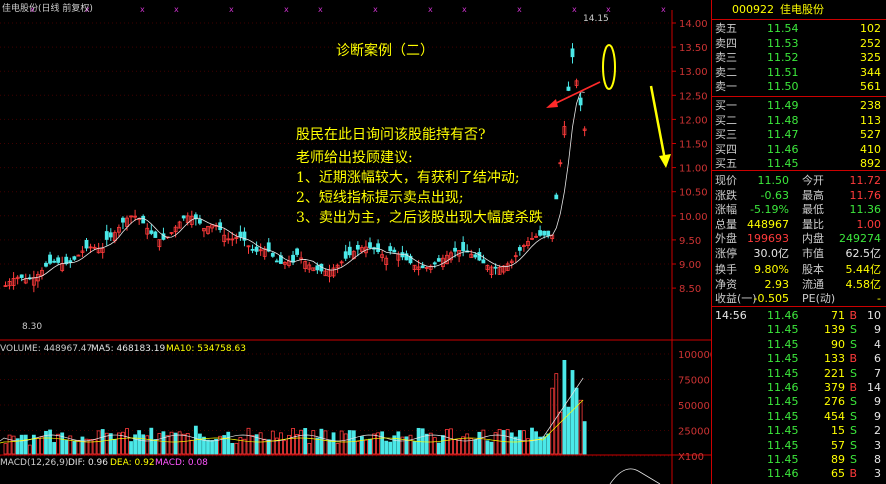  What do you see at coordinates (874, 387) in the screenshot?
I see `tick-count: 14` at bounding box center [874, 387].